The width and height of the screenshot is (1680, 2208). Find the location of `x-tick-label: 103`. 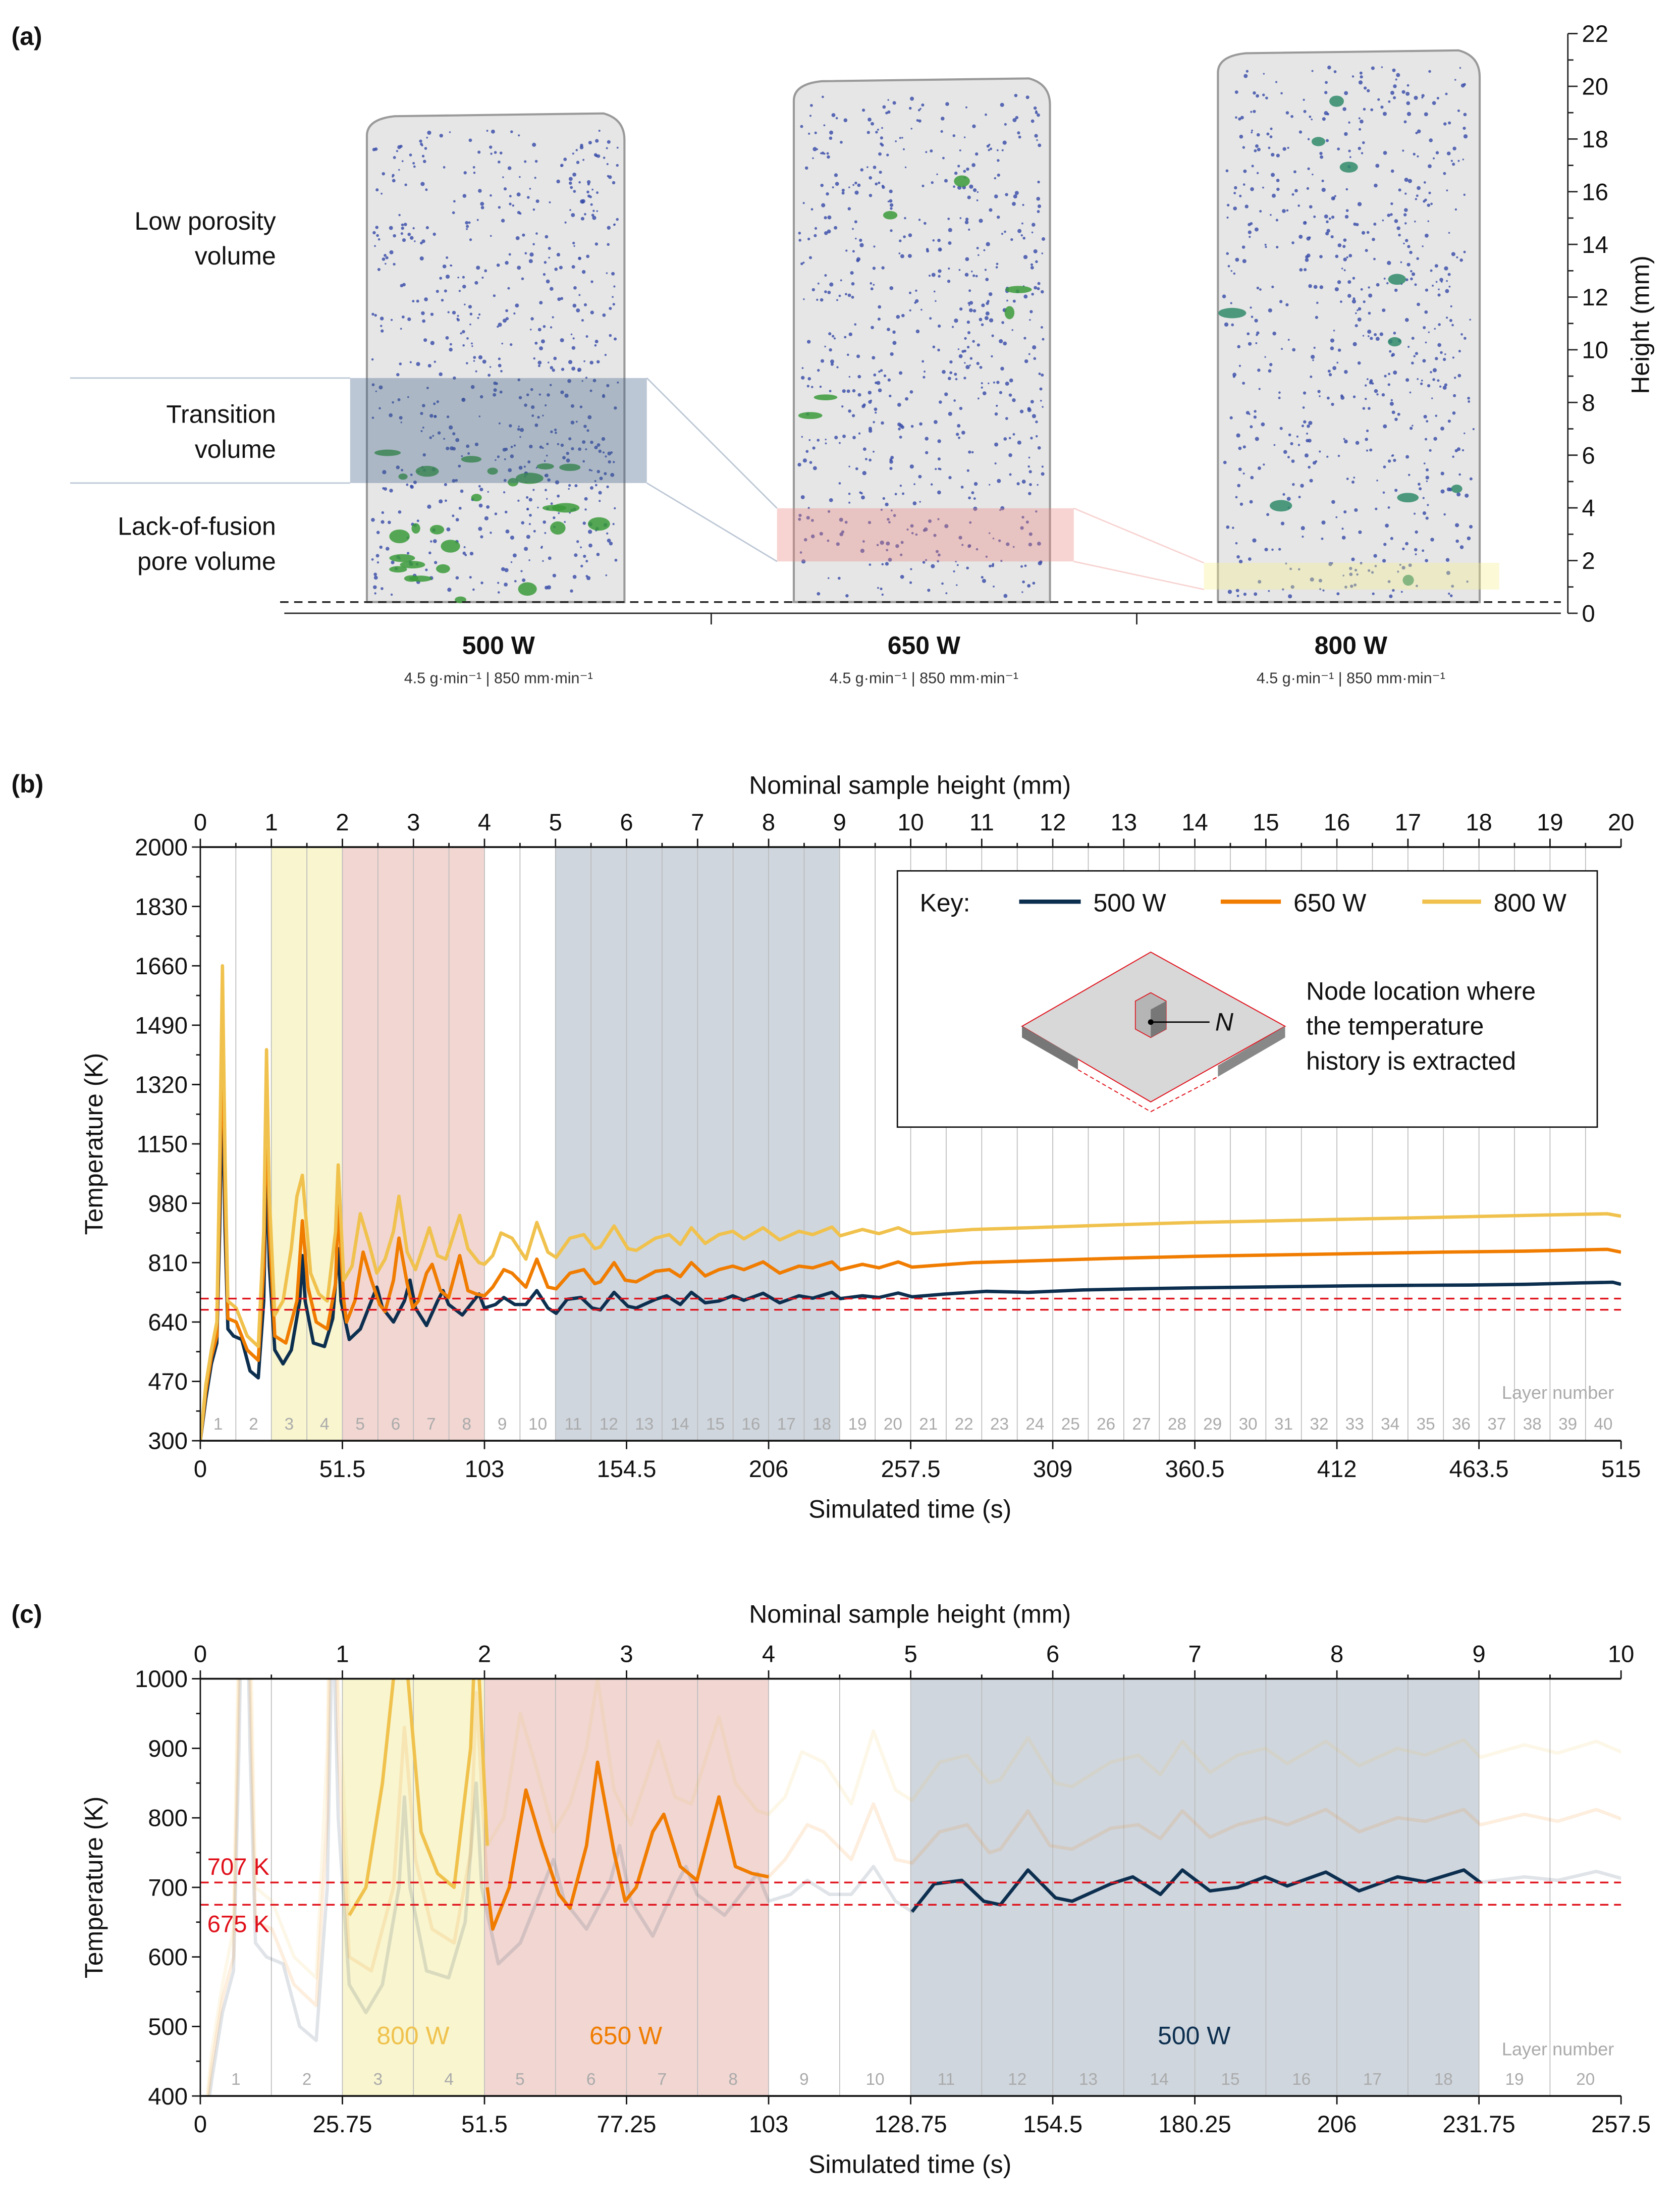

x-tick-label: 103 is located at coordinates (485, 1468).